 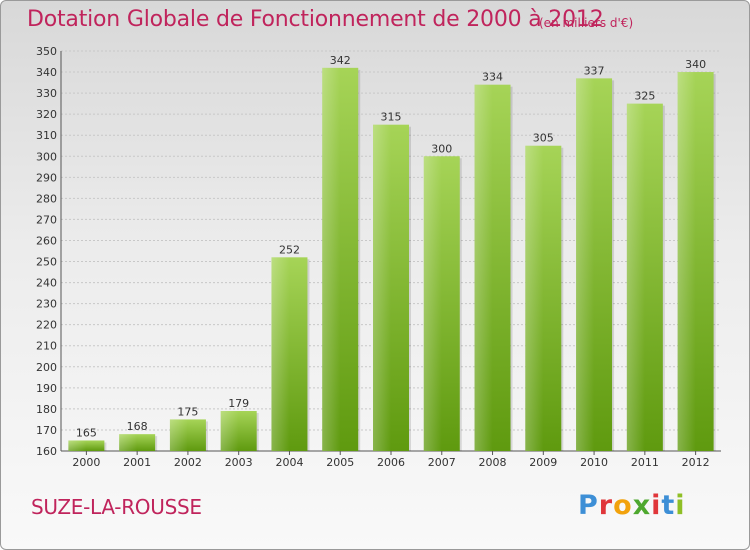 What do you see at coordinates (493, 462) in the screenshot?
I see `x-tick-label: 2008` at bounding box center [493, 462].